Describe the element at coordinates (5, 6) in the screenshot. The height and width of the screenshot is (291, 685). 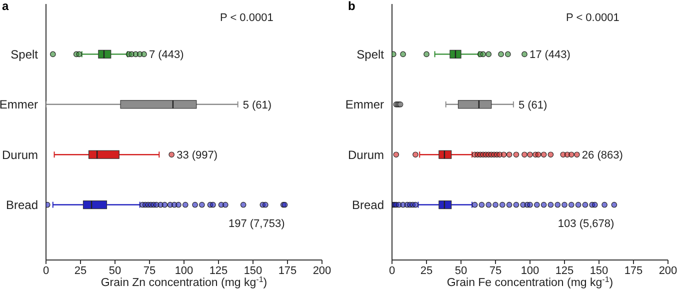
I see `chart-title: a` at that location.